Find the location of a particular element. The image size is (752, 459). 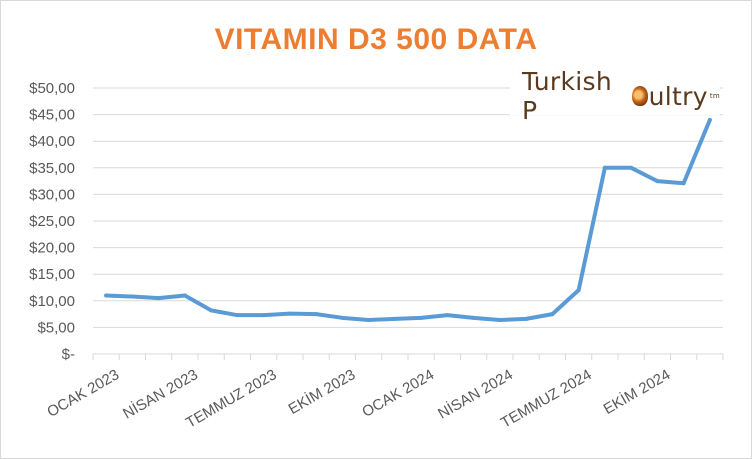

logo-text-part2: ultry is located at coordinates (678, 96).